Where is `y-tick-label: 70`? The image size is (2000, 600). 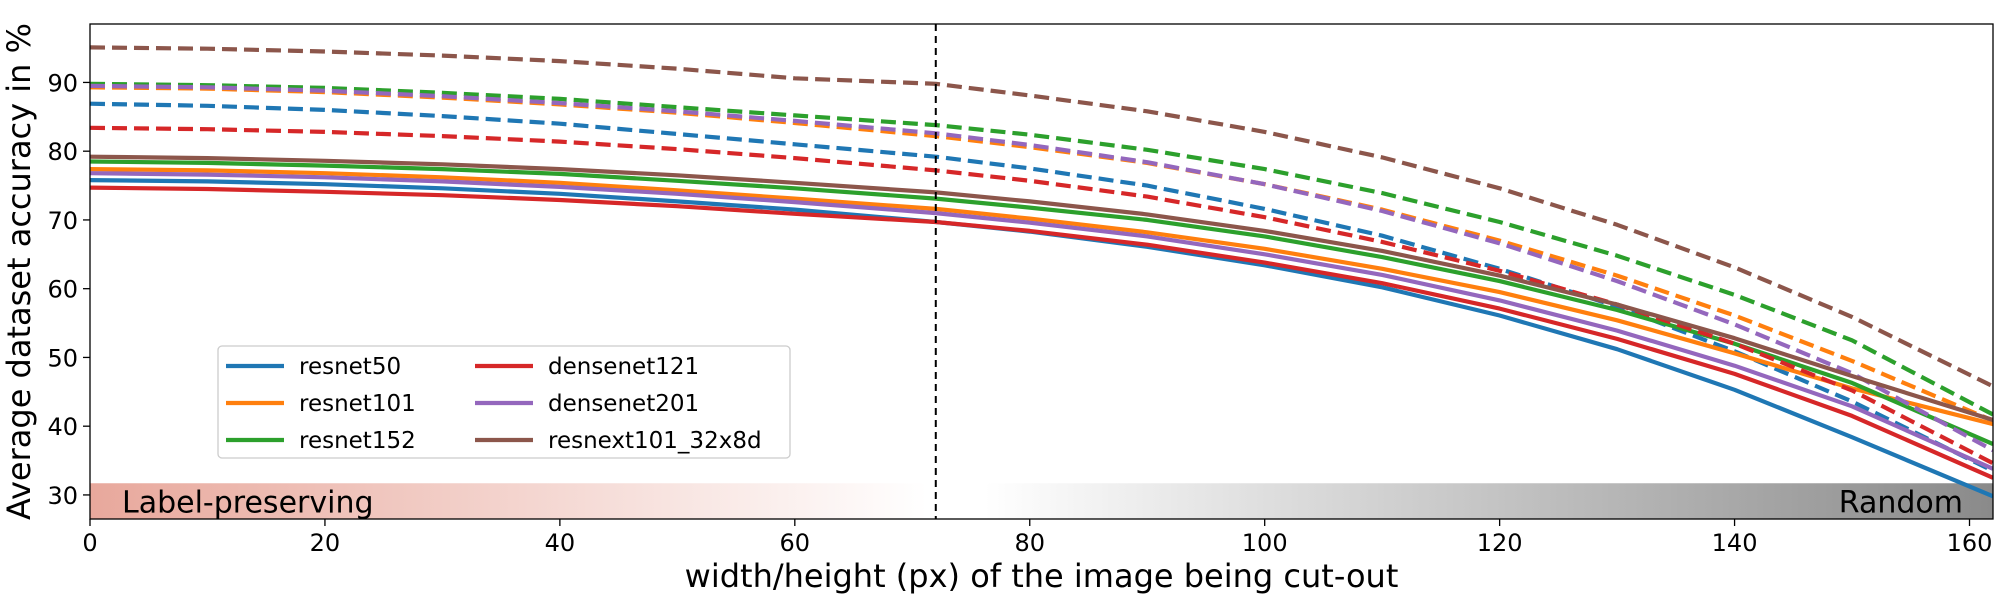
y-tick-label: 70 is located at coordinates (62, 221).